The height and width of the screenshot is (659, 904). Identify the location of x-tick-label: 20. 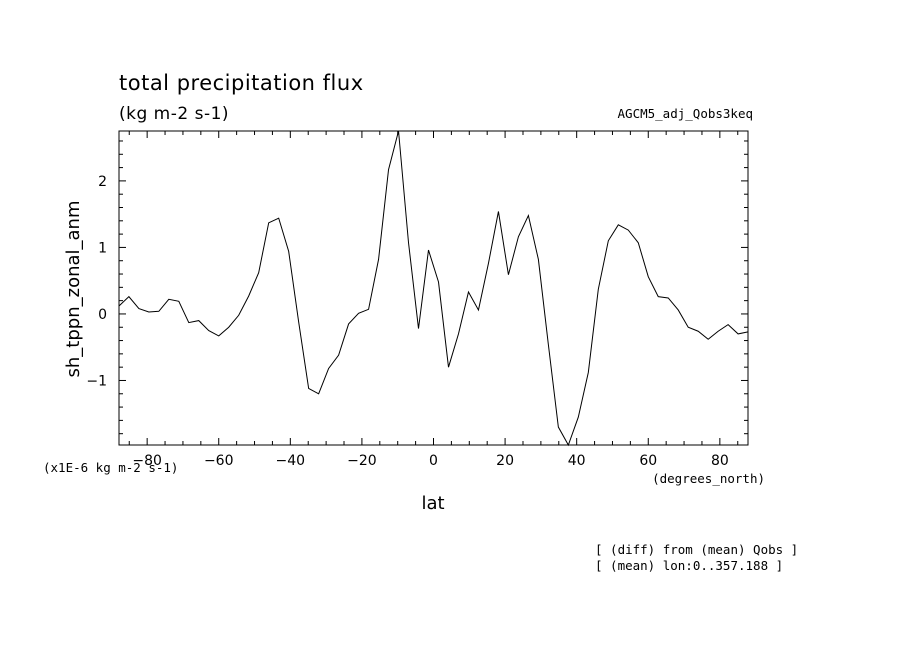
(505, 461).